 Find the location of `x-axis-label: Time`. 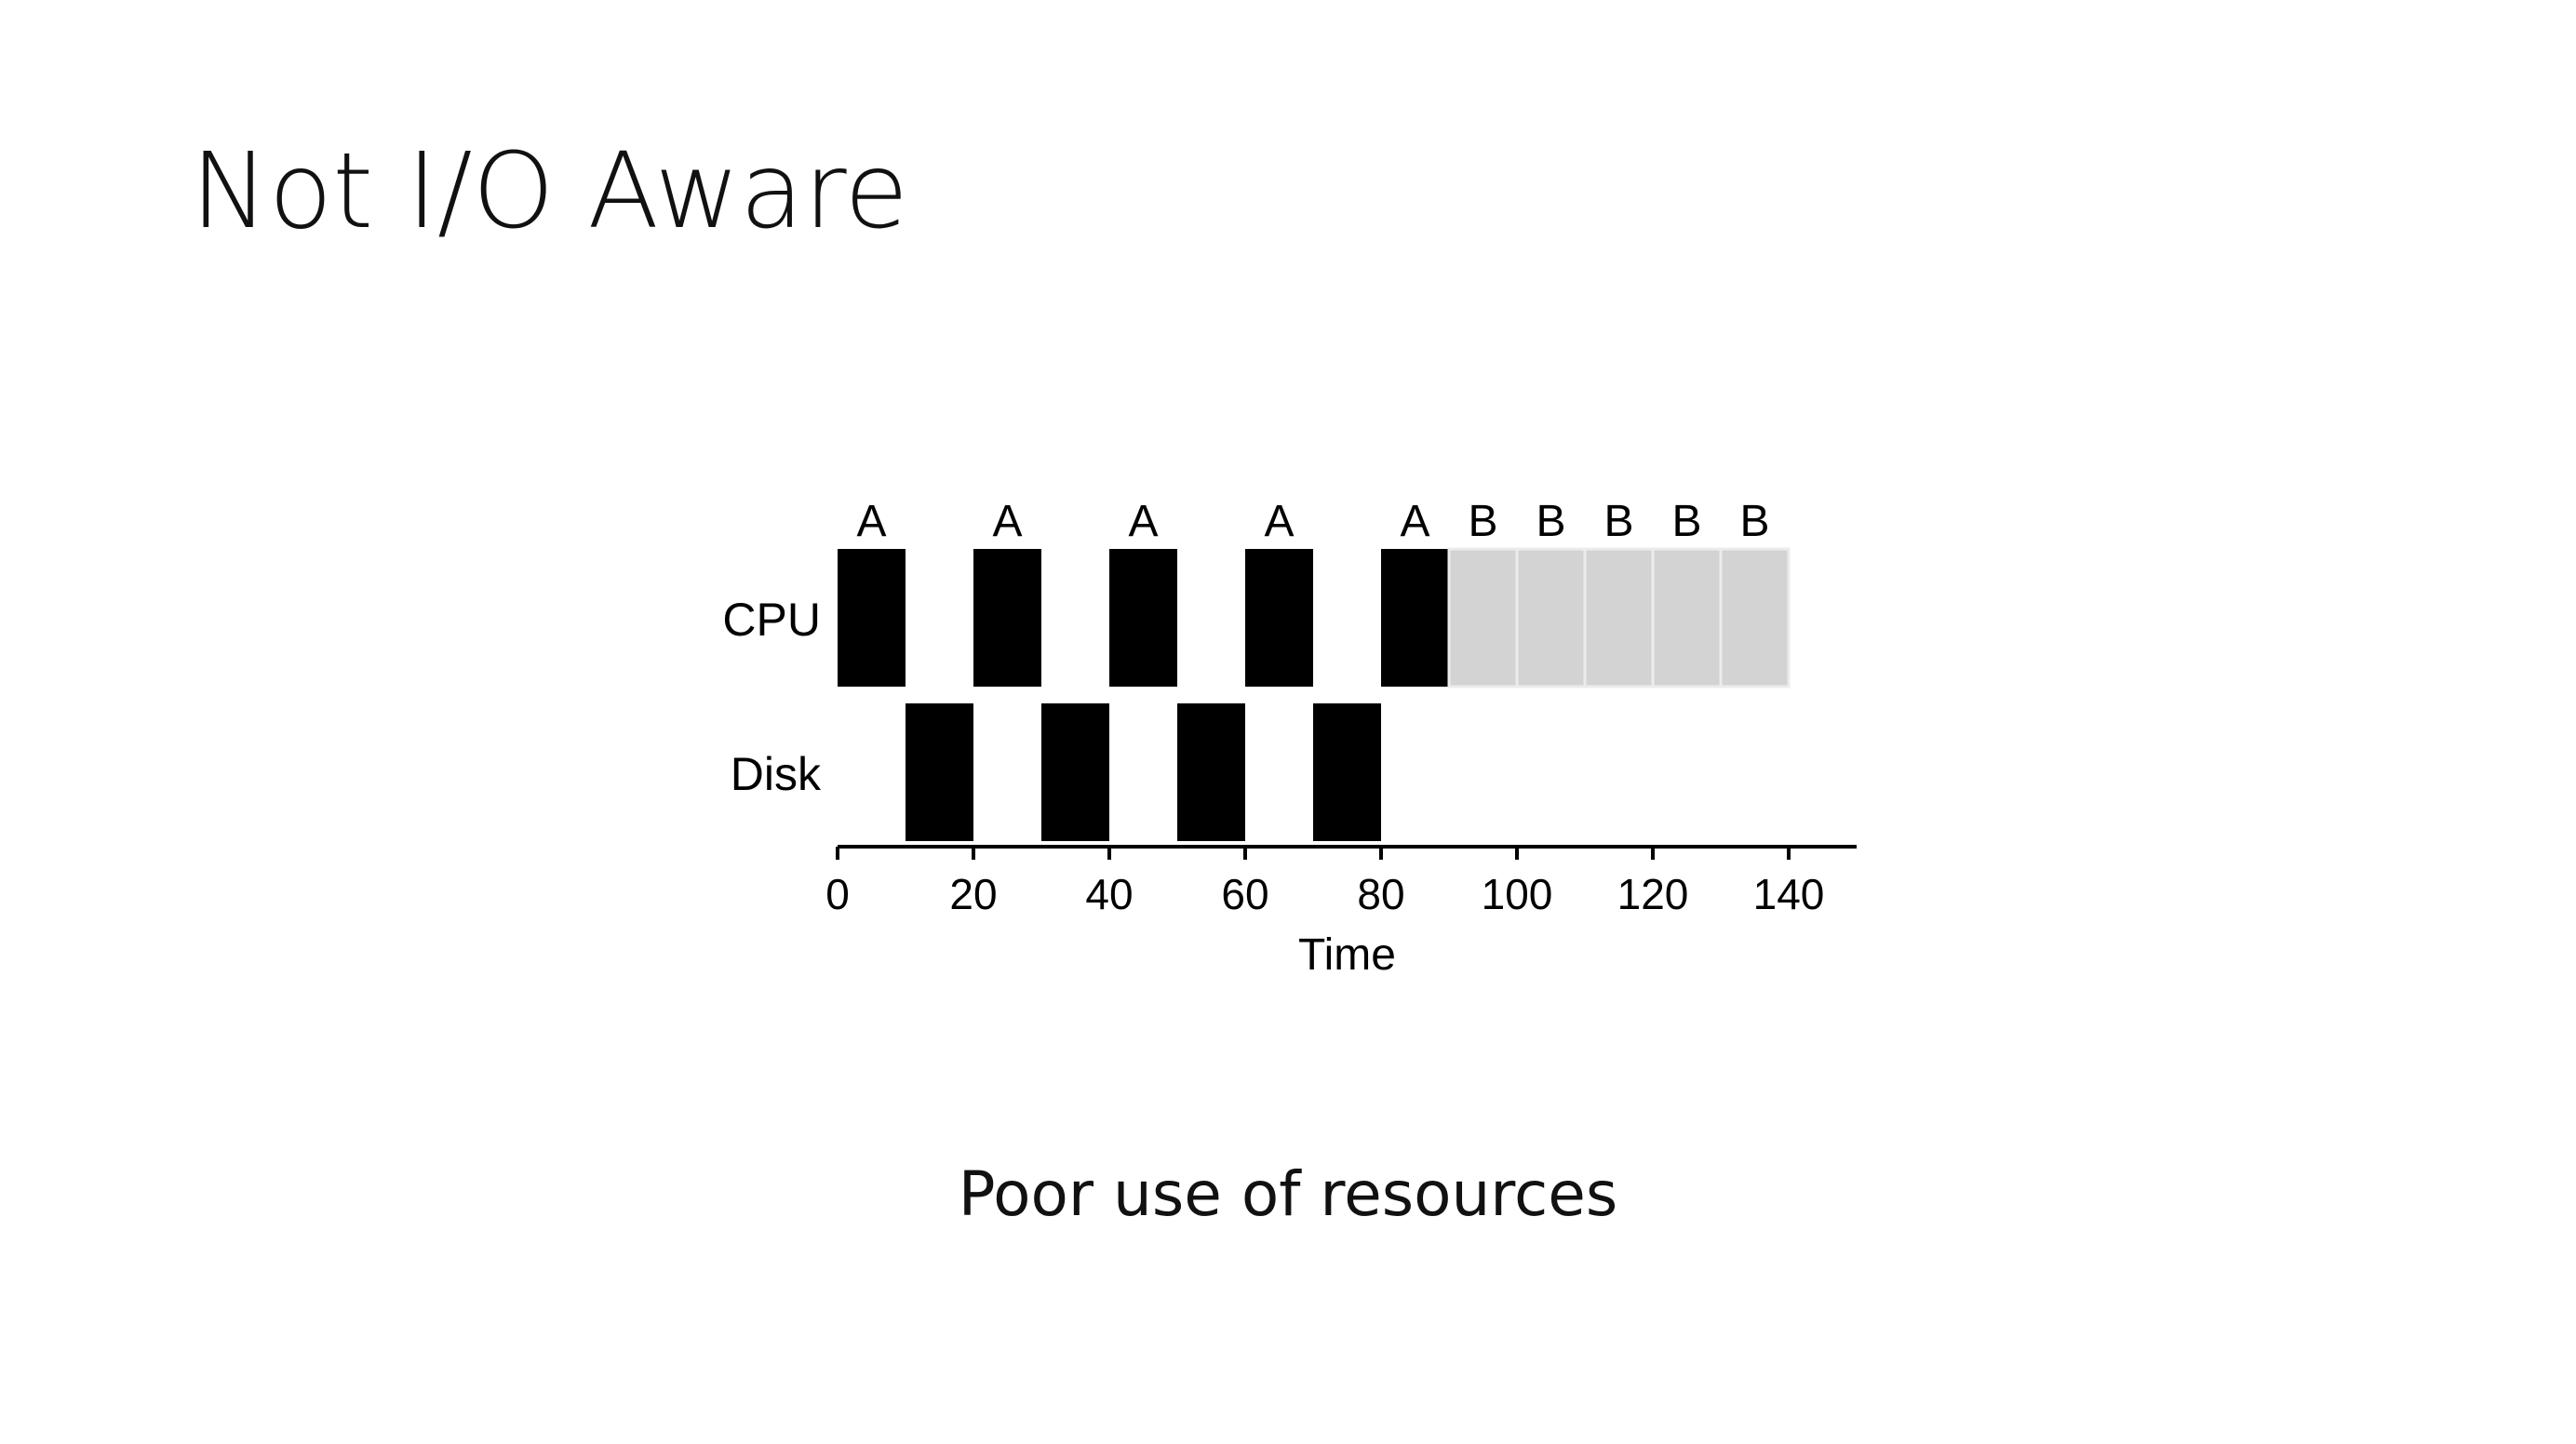

x-axis-label: Time is located at coordinates (1347, 955).